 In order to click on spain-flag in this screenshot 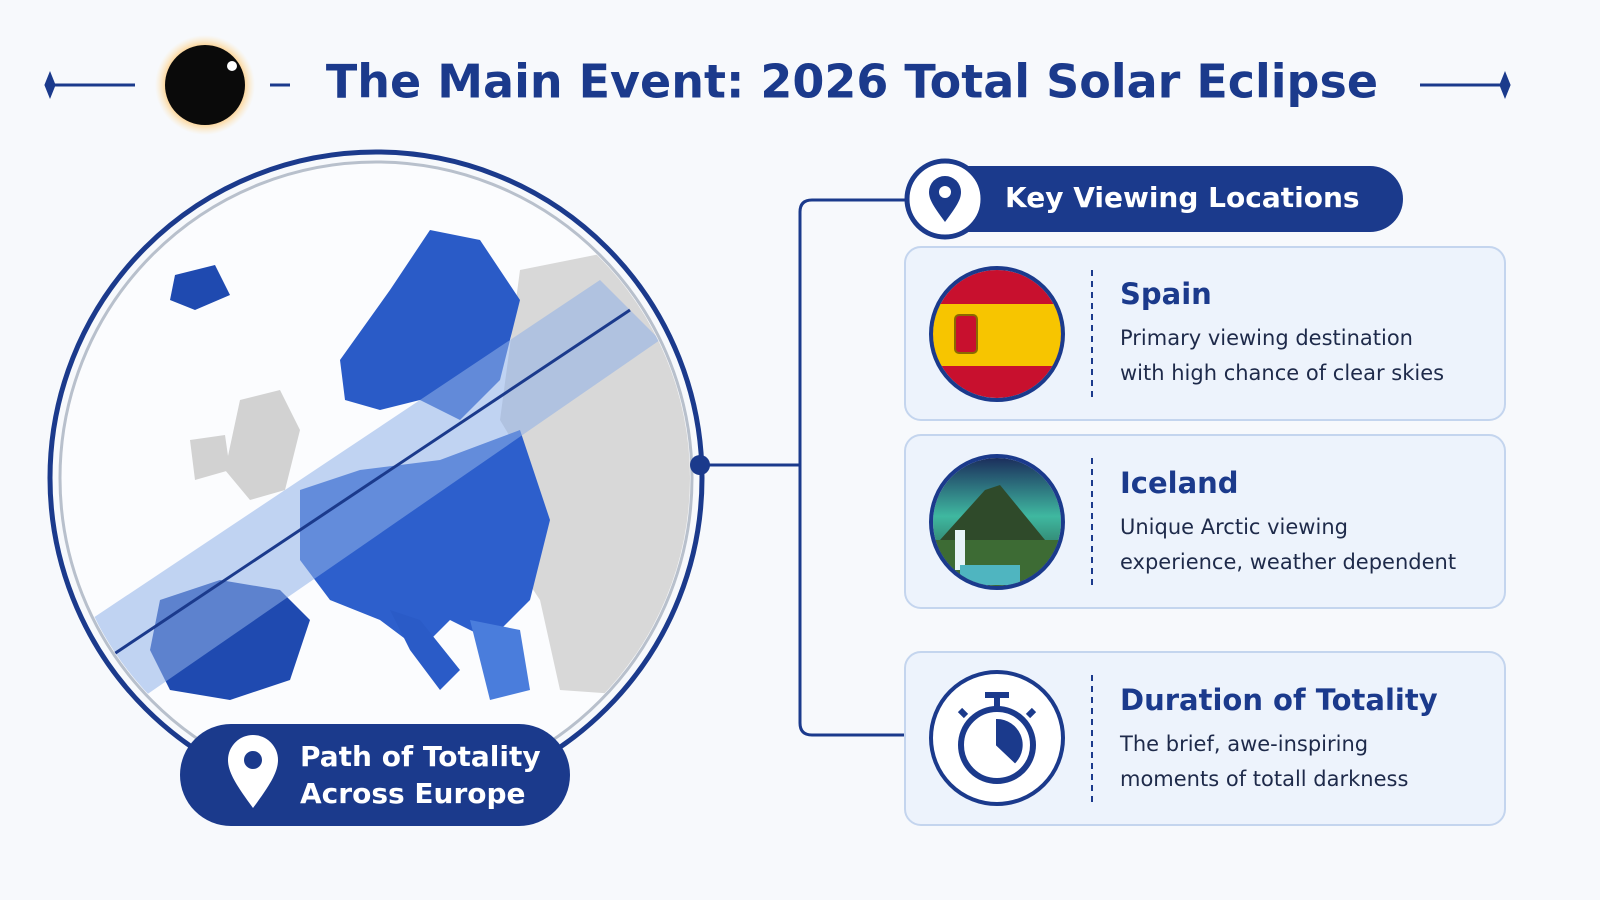, I will do `click(997, 334)`.